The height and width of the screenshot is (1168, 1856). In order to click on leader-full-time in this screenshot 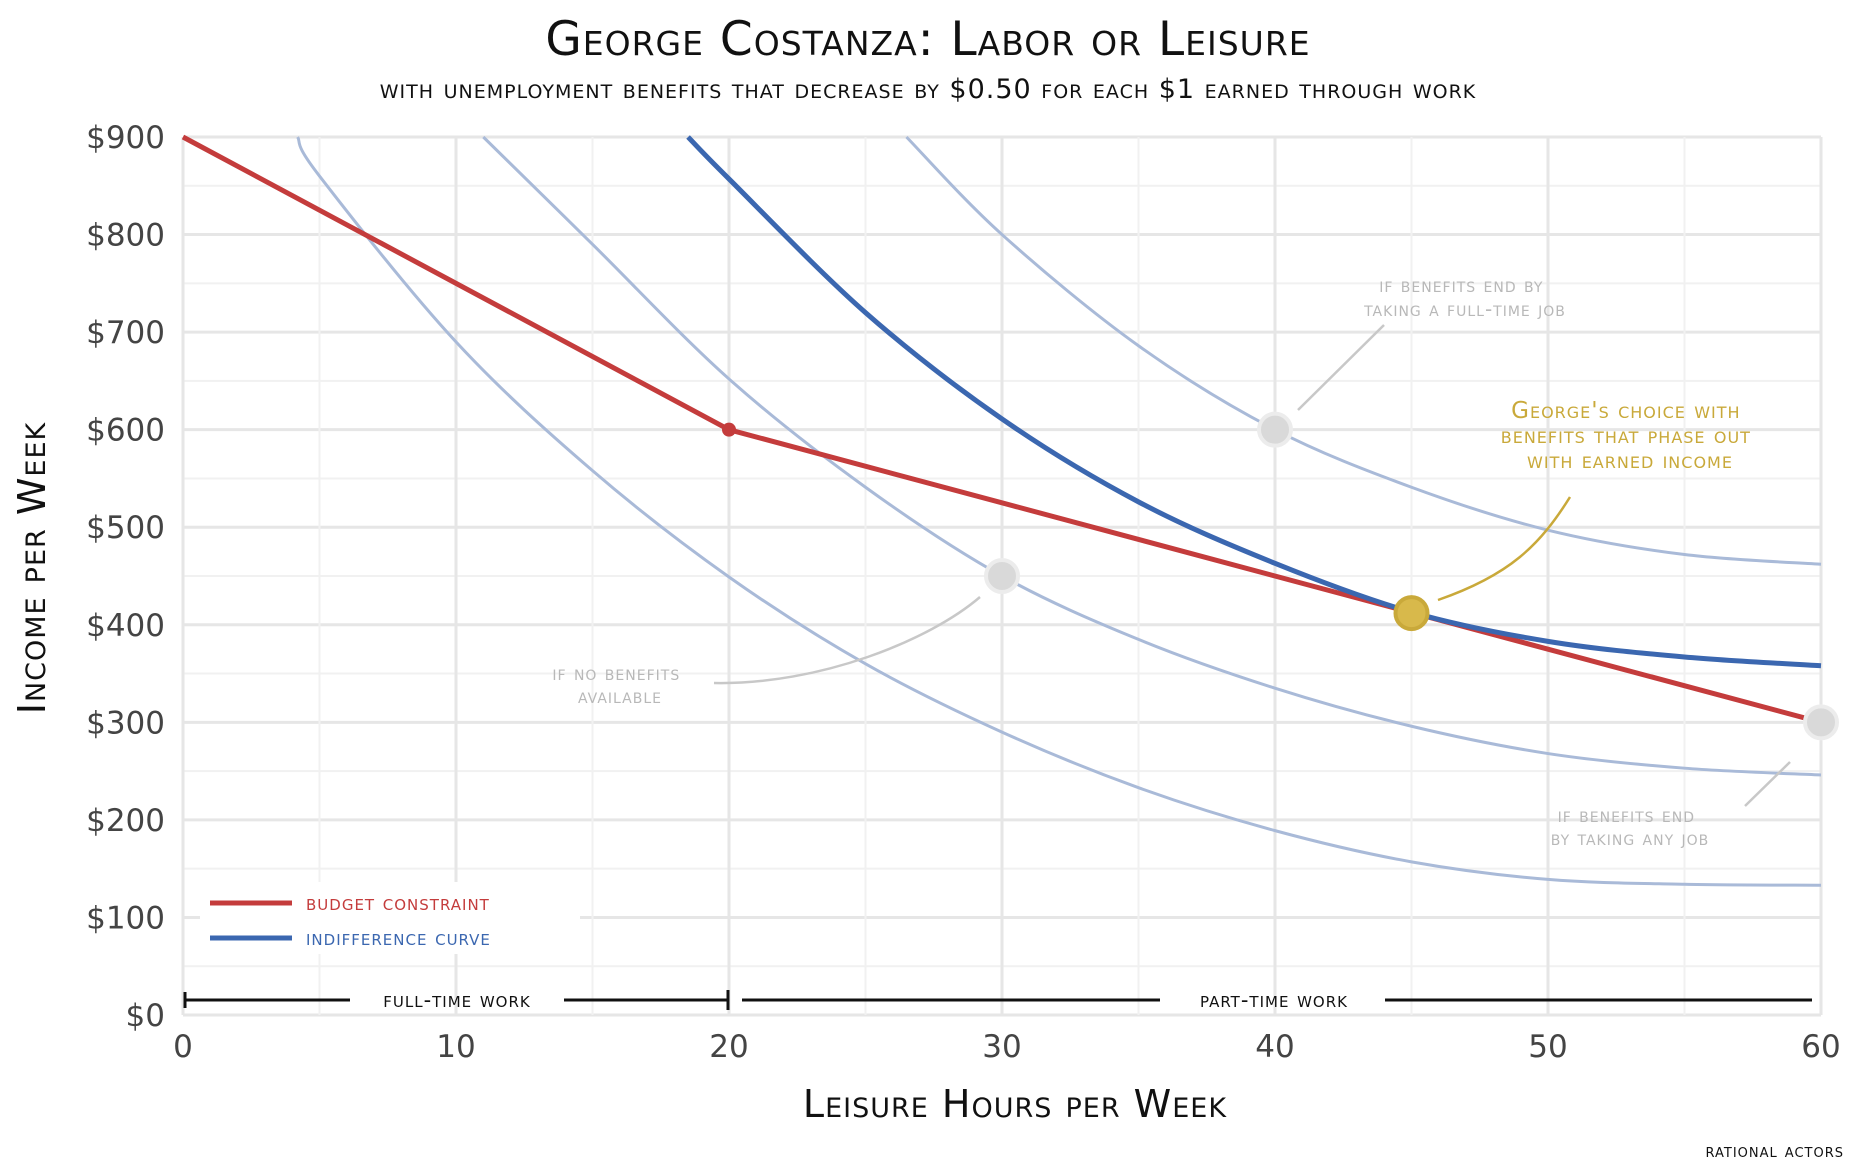, I will do `click(1341, 367)`.